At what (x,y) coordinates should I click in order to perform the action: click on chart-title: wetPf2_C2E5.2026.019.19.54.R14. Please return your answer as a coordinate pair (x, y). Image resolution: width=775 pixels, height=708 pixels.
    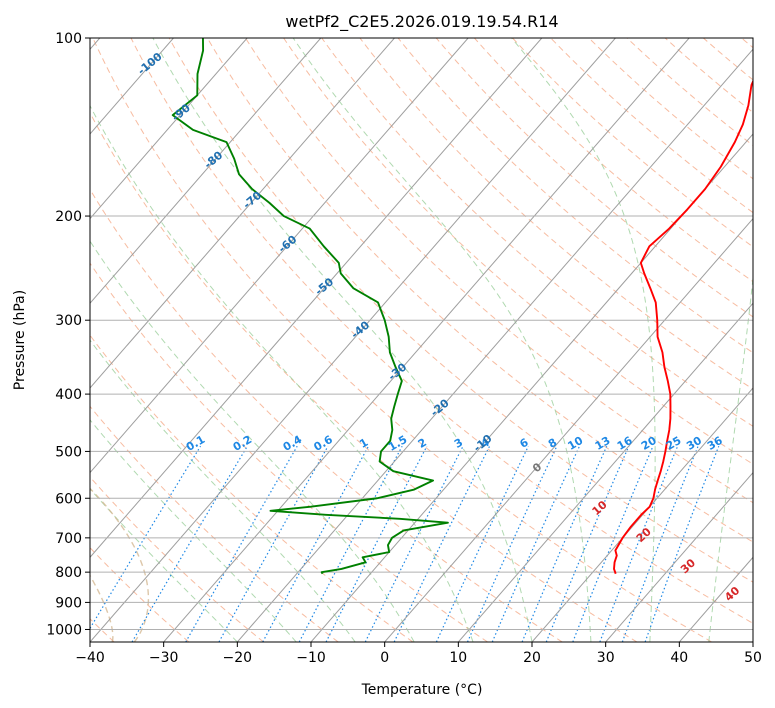
    Looking at the image, I should click on (421, 22).